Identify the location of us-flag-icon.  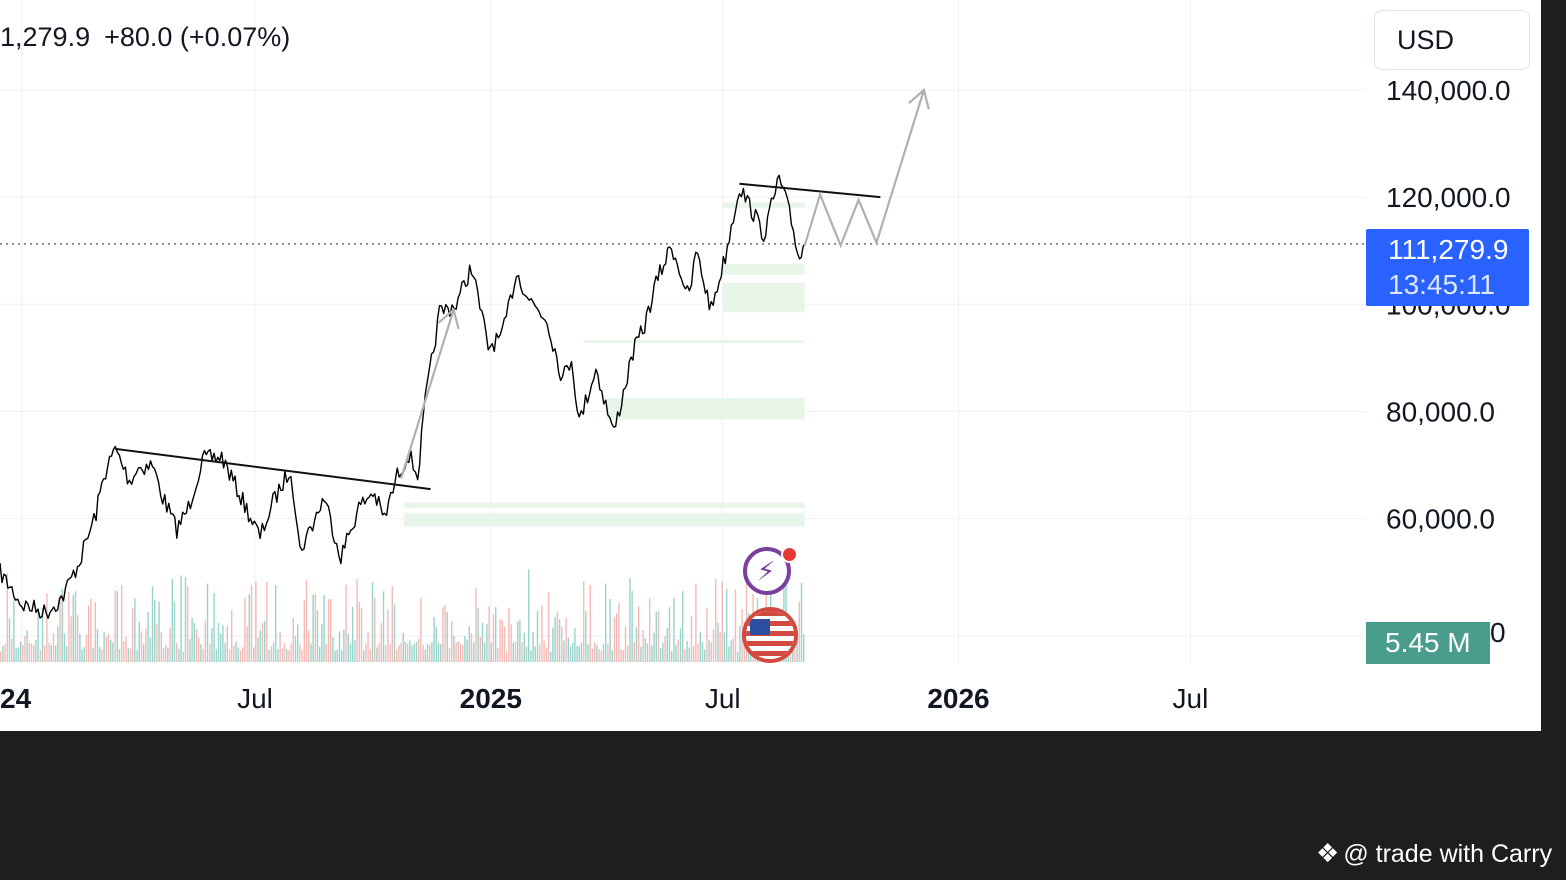
(770, 635).